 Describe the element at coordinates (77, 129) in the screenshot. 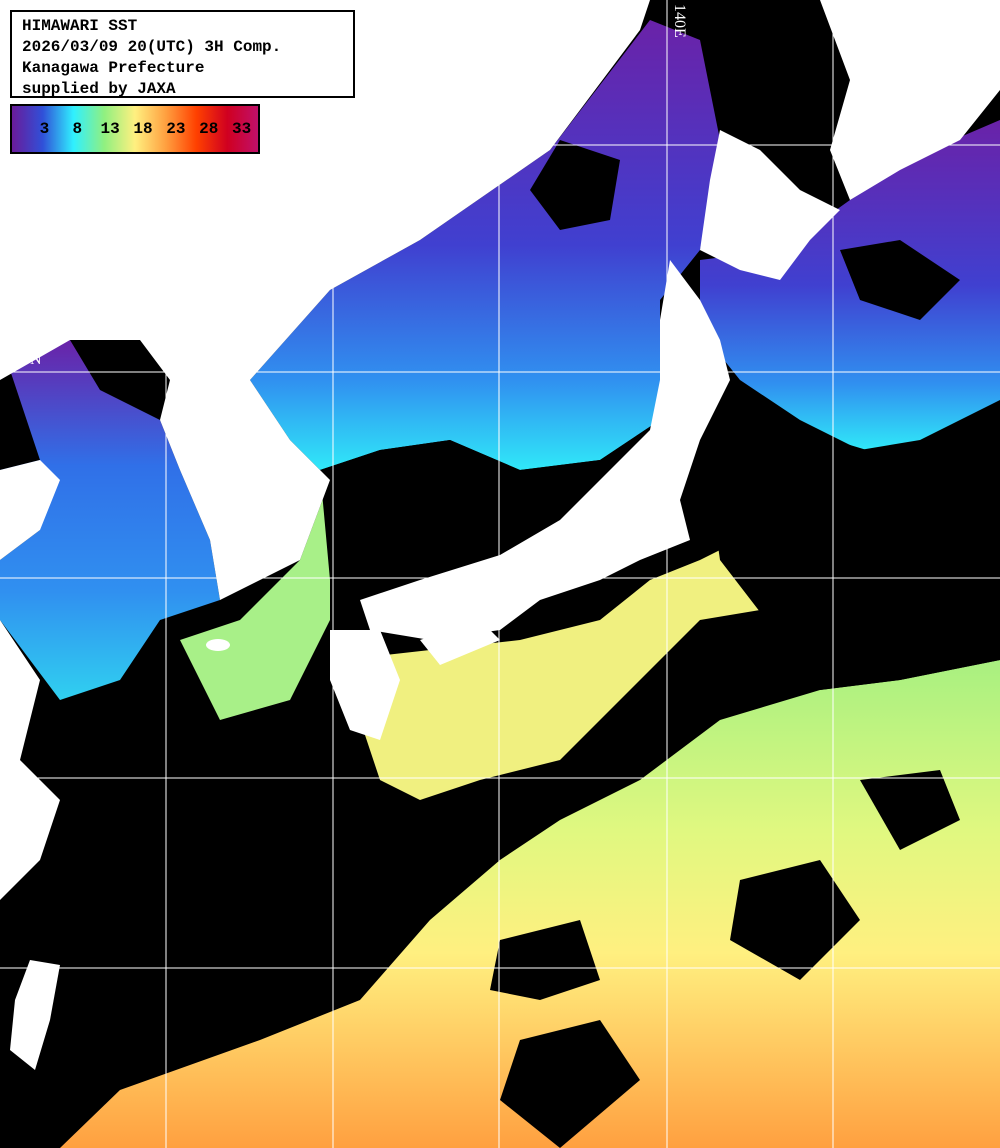

I see `legend-tick: 8` at that location.